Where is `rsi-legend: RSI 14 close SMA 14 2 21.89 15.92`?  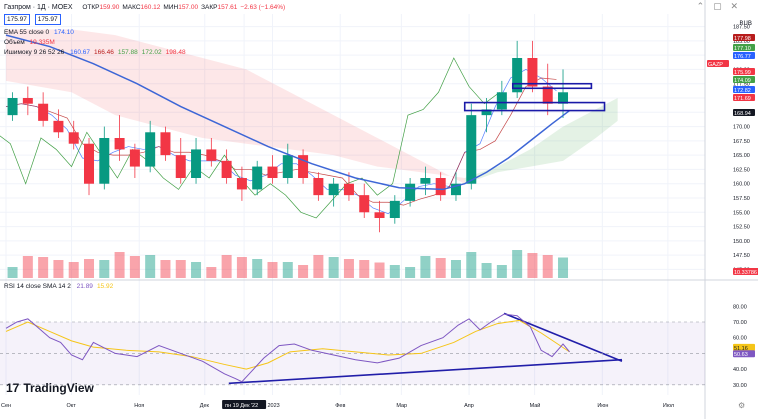 rsi-legend: RSI 14 close SMA 14 2 21.89 15.92 is located at coordinates (58, 286).